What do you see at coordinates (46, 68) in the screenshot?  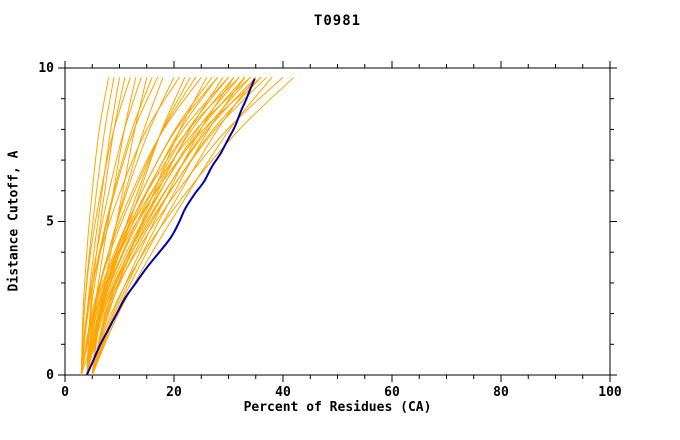 I see `y-tick-label: 10` at bounding box center [46, 68].